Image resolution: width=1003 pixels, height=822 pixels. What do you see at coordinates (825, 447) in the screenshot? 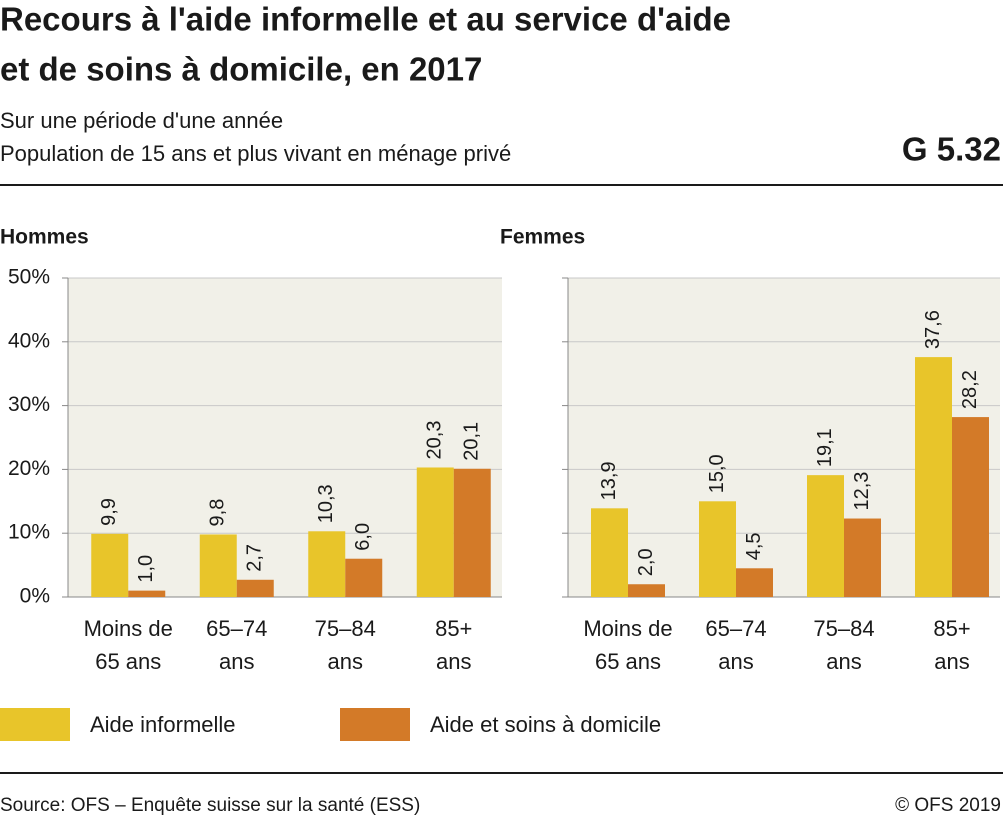
I see `value-label: 19,1` at bounding box center [825, 447].